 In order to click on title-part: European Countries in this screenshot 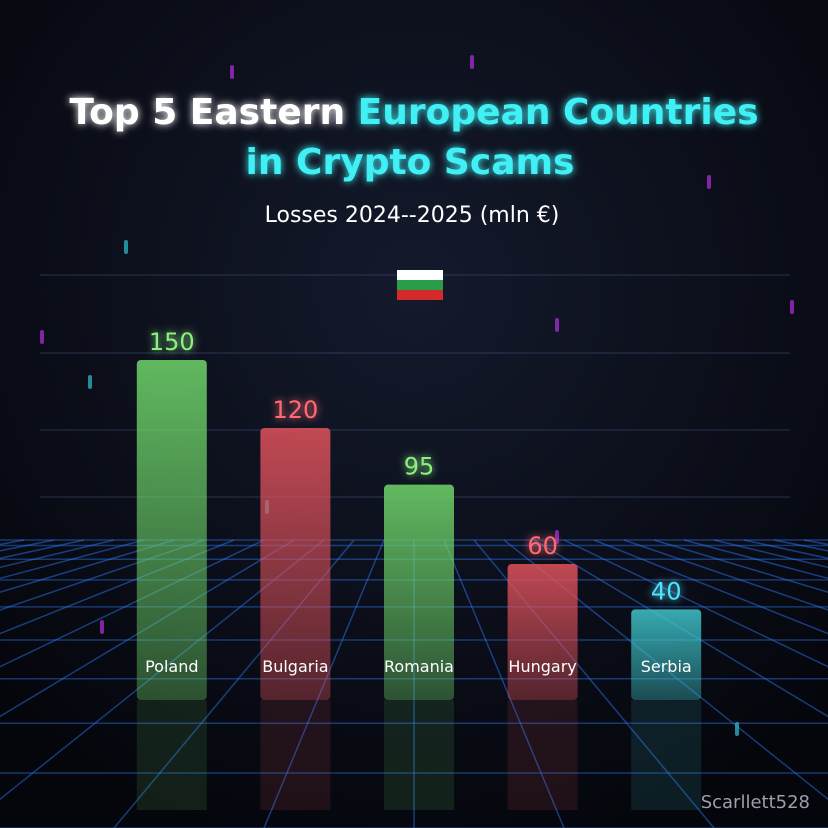, I will do `click(558, 112)`.